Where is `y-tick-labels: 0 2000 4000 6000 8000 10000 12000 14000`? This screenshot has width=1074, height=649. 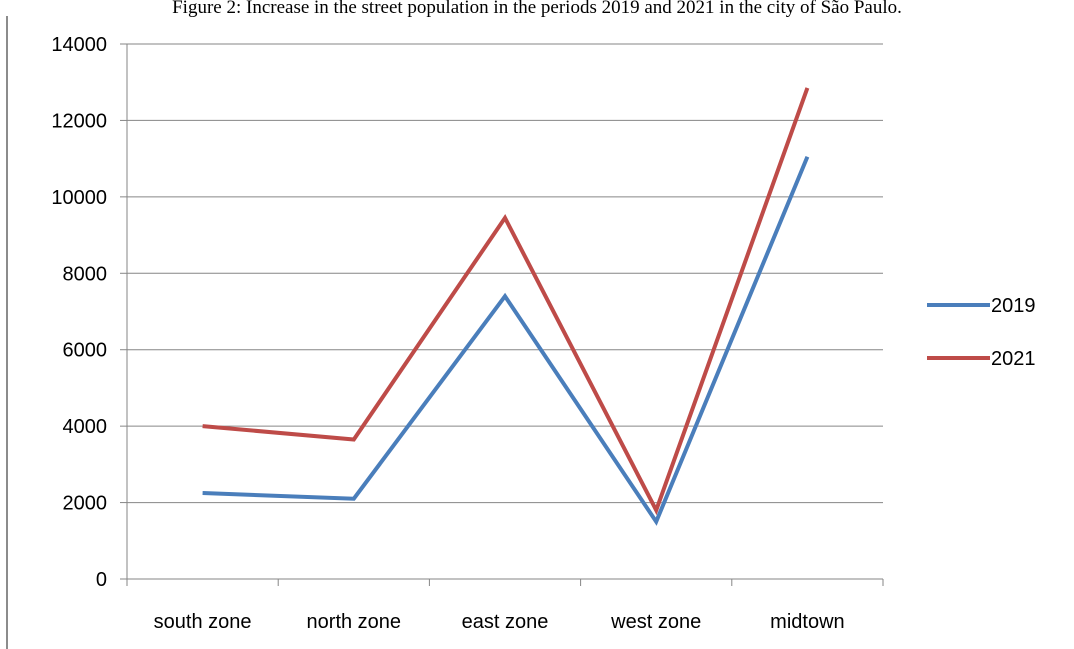 y-tick-labels: 0 2000 4000 6000 8000 10000 12000 14000 is located at coordinates (79, 312).